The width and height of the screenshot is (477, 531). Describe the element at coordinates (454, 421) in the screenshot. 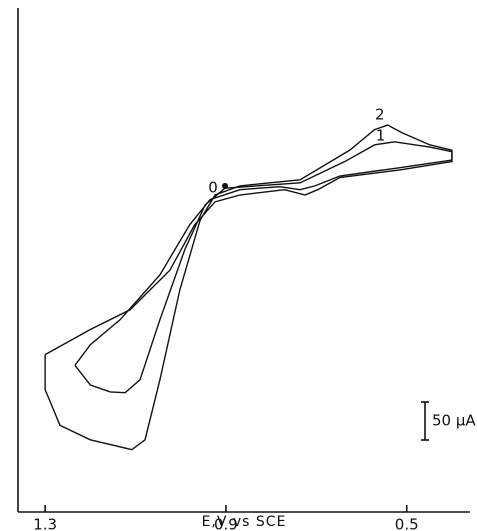

I see `scale-label: 50 μA` at that location.